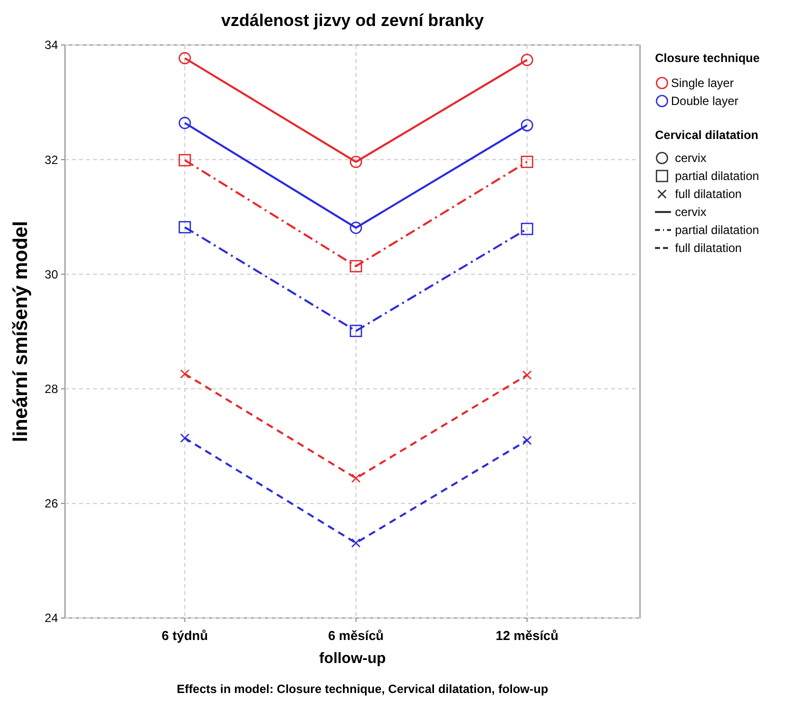  I want to click on y-tick-label: 30, so click(51, 274).